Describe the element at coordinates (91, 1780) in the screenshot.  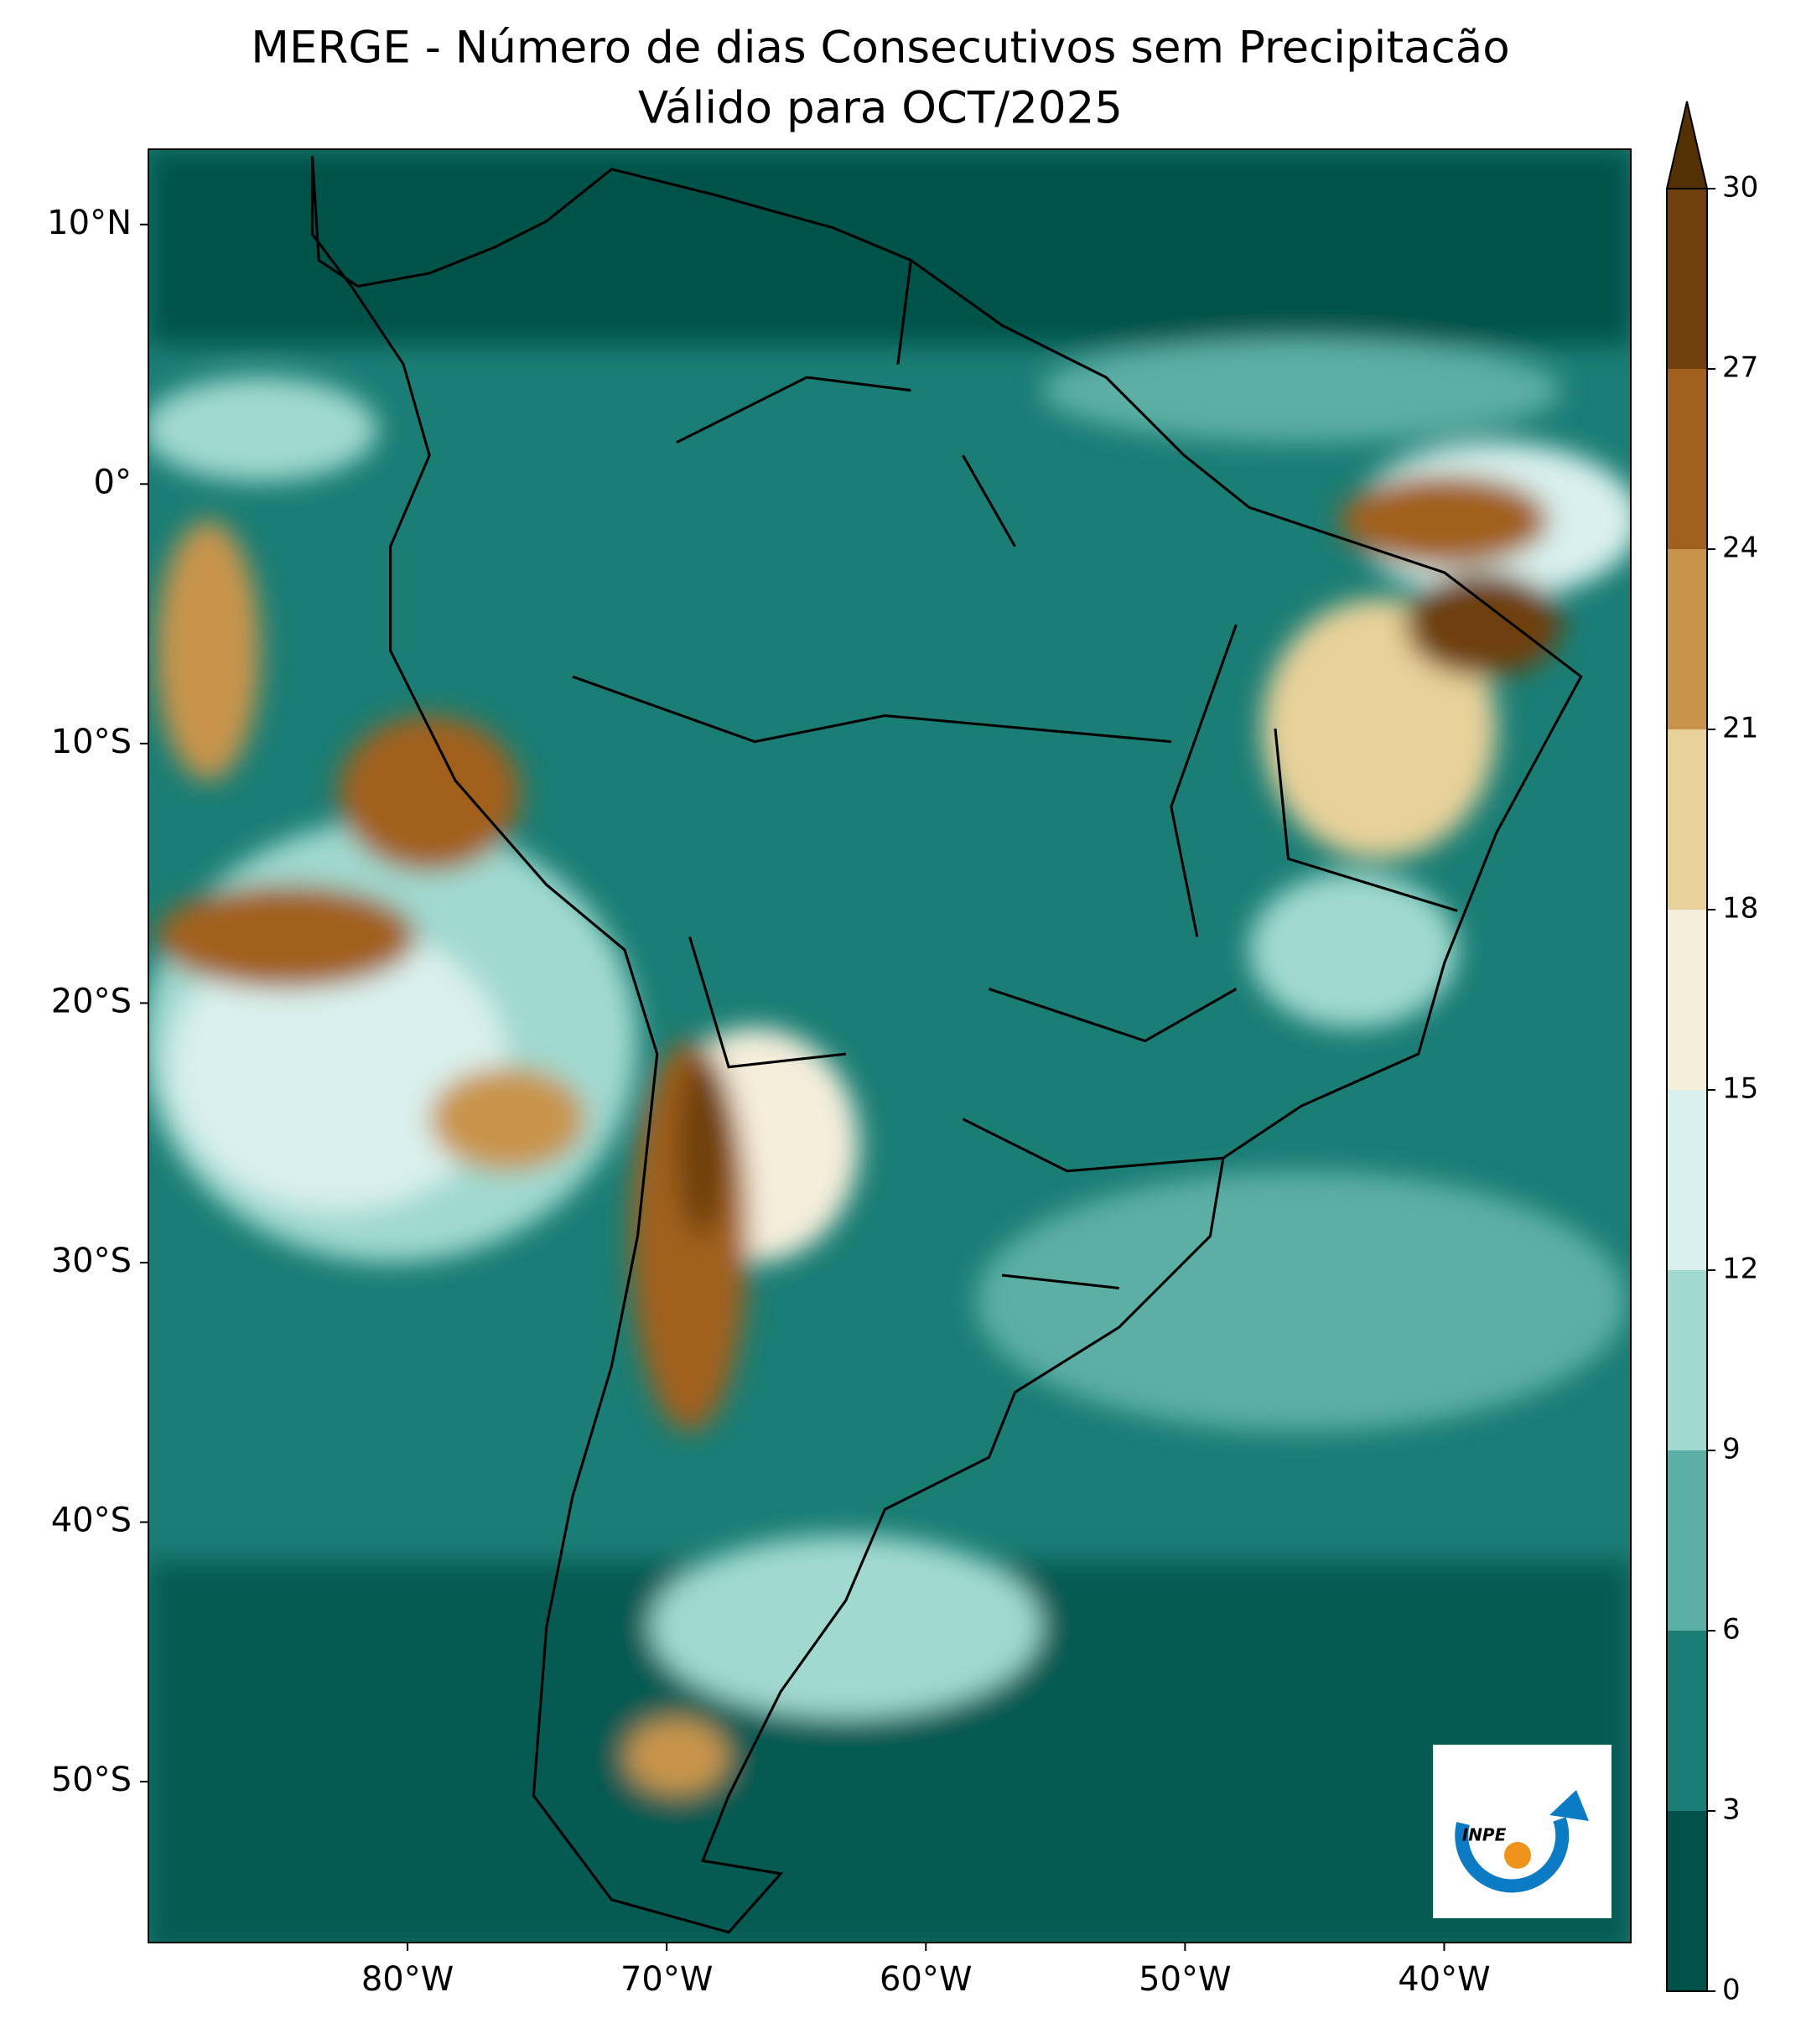
I see `y-tick-label: 50°S` at that location.